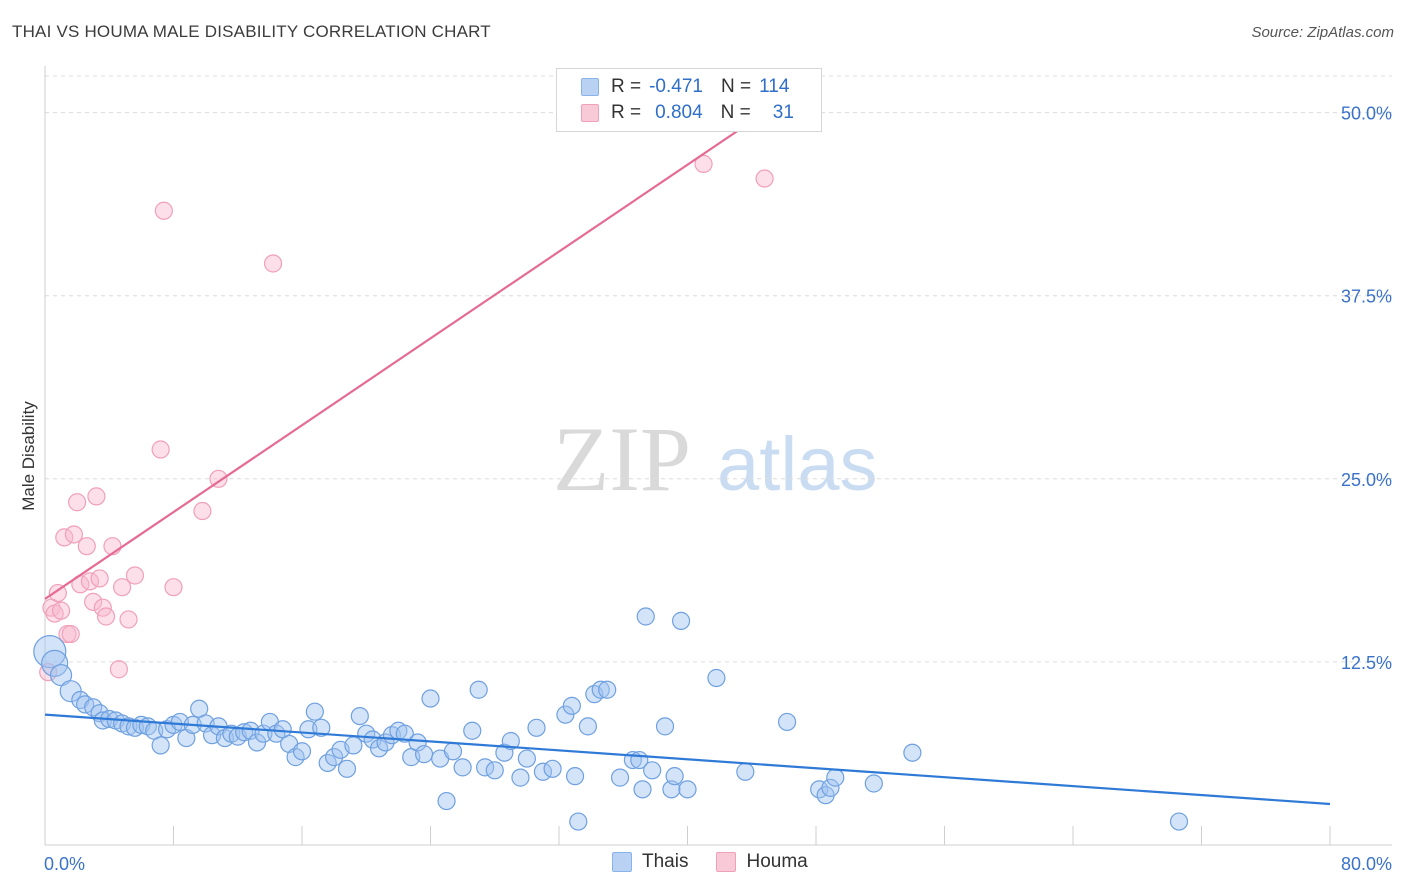 The width and height of the screenshot is (1406, 892). What do you see at coordinates (689, 100) in the screenshot?
I see `legend-box: R = -0.471 N = 114 R = 0.804 N = 31` at bounding box center [689, 100].